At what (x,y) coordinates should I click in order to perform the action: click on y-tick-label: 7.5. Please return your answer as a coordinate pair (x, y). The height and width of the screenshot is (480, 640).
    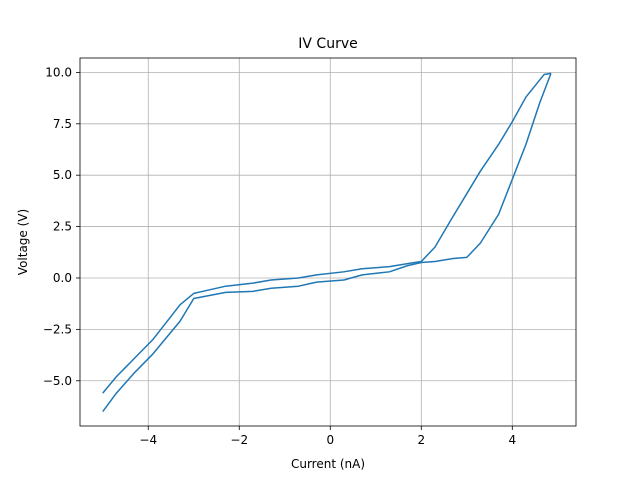
    Looking at the image, I should click on (62, 124).